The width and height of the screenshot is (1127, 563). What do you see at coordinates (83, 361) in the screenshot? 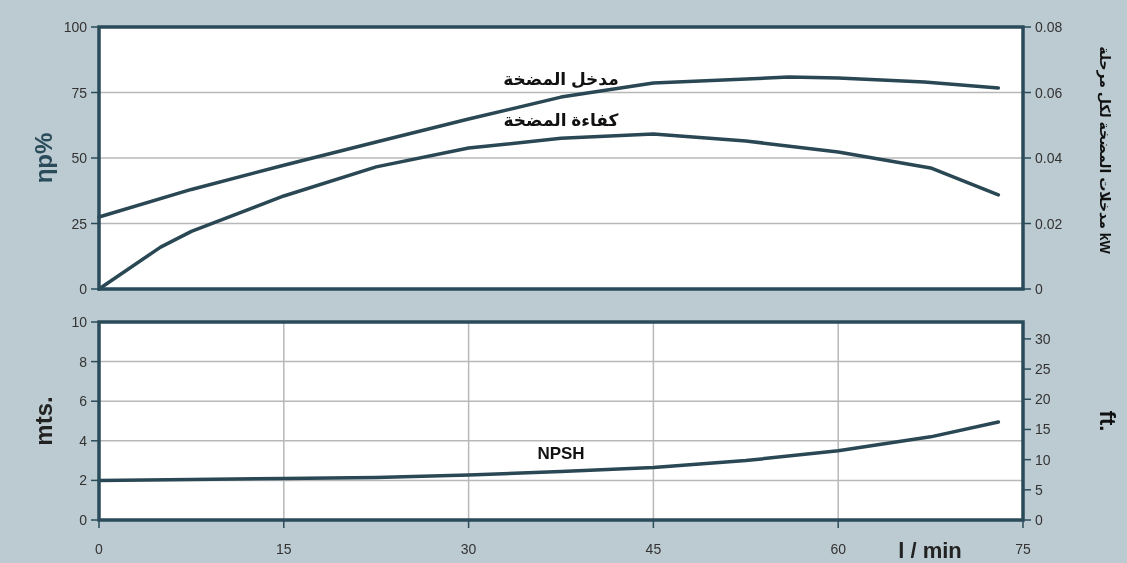
I see `y-tick-label: 8` at bounding box center [83, 361].